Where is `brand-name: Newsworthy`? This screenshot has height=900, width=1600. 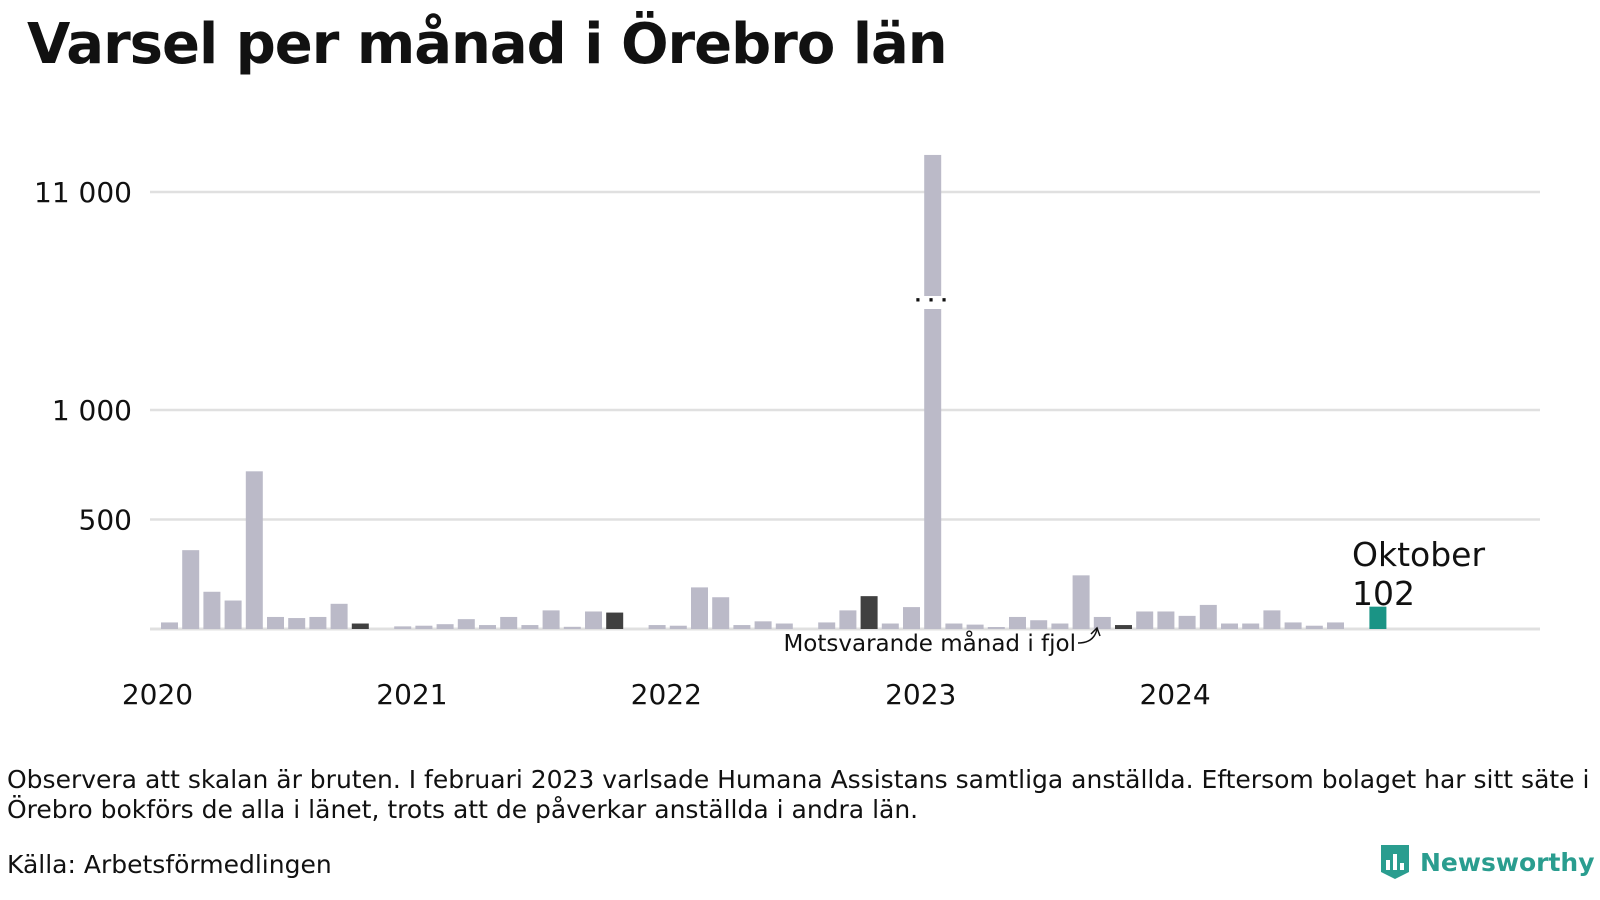
brand-name: Newsworthy is located at coordinates (1507, 862).